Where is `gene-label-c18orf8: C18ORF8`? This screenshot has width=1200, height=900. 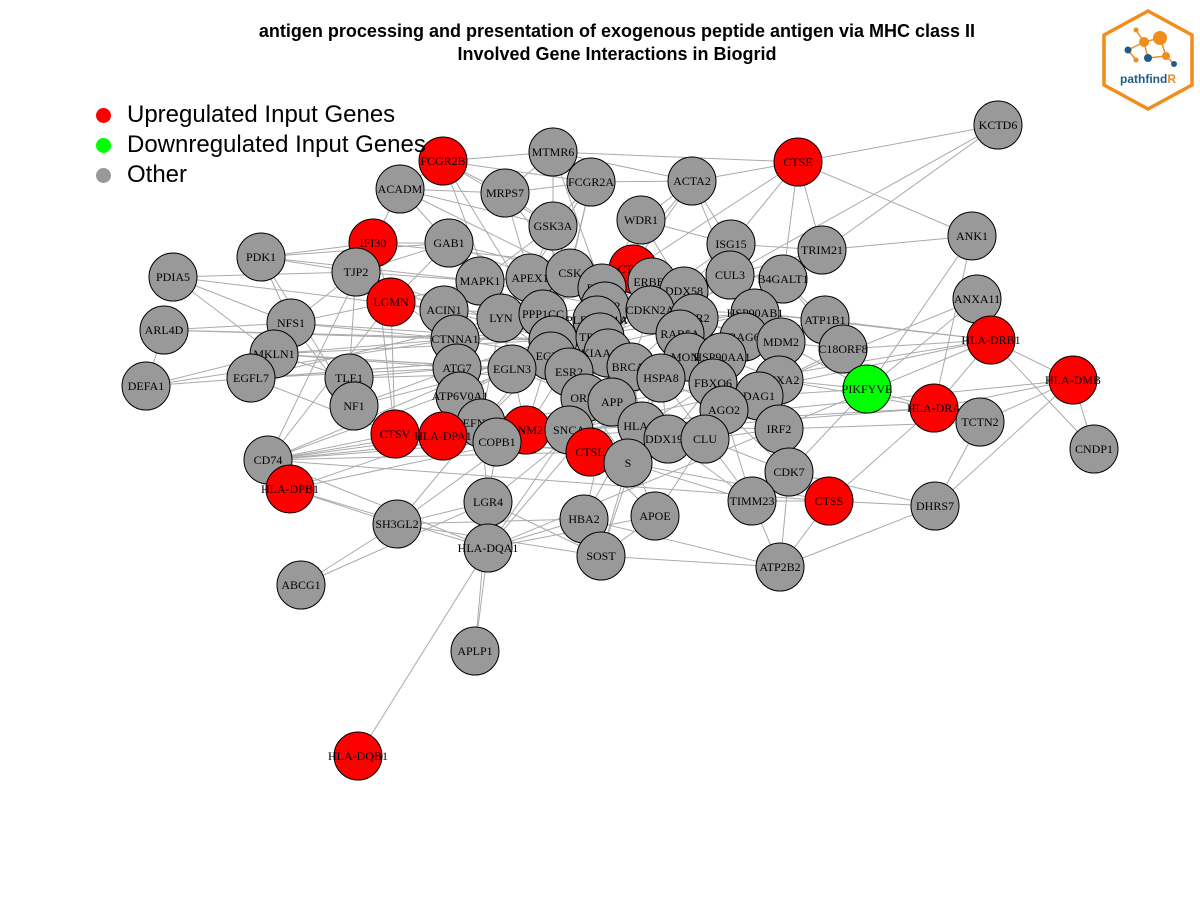
gene-label-c18orf8: C18ORF8 is located at coordinates (842, 349).